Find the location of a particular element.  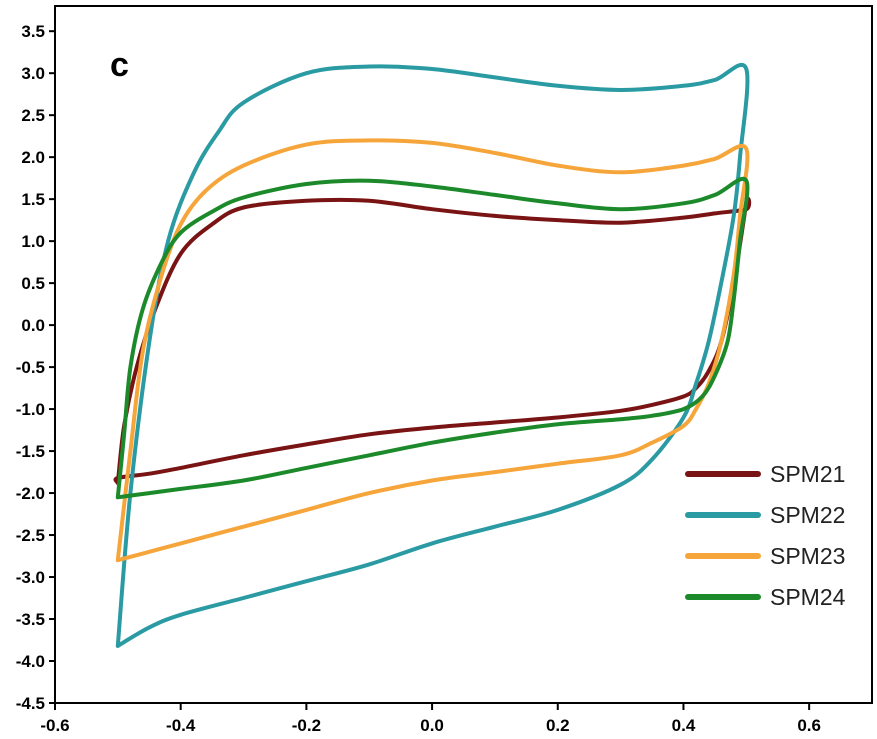

x-tick-label: -0.4 is located at coordinates (181, 725).